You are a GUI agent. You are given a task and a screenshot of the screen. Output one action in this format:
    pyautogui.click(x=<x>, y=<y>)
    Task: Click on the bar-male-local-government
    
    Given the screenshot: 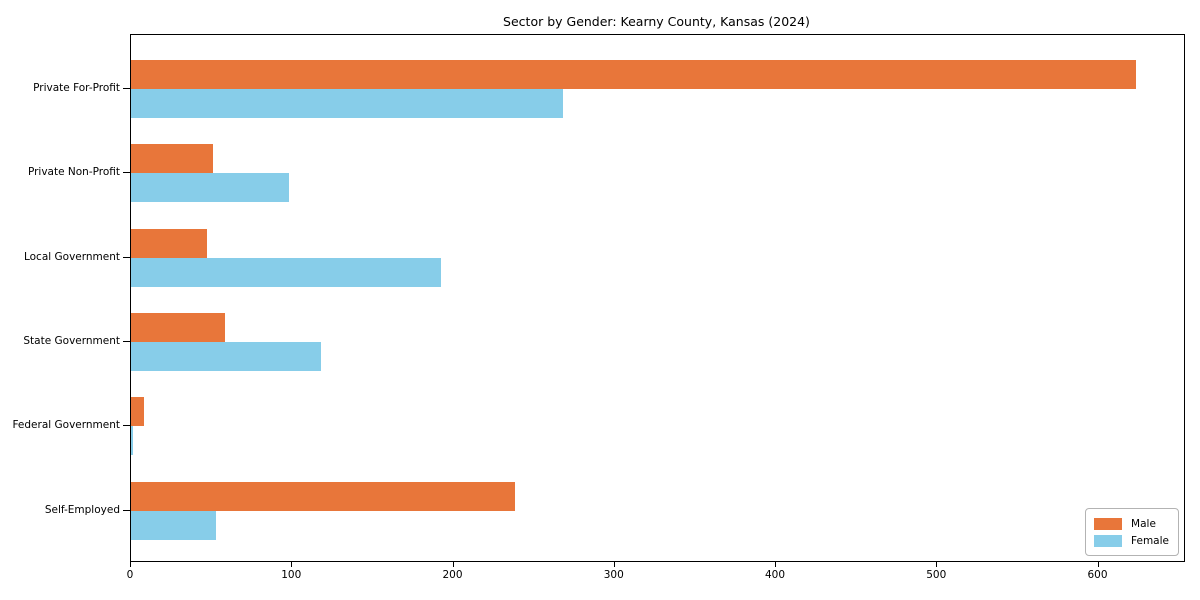 What is the action you would take?
    pyautogui.click(x=169, y=243)
    